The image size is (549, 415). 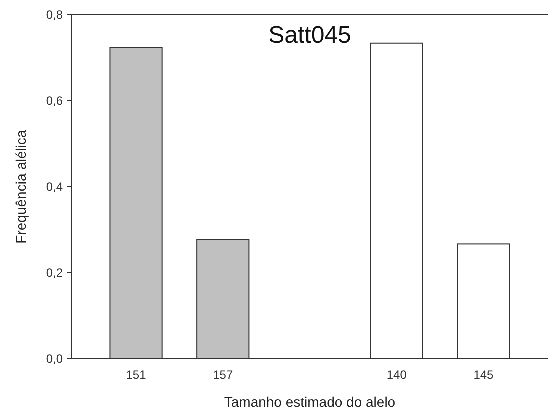 I want to click on x-axis-title: Tamanho estimado do alelo, so click(x=310, y=402).